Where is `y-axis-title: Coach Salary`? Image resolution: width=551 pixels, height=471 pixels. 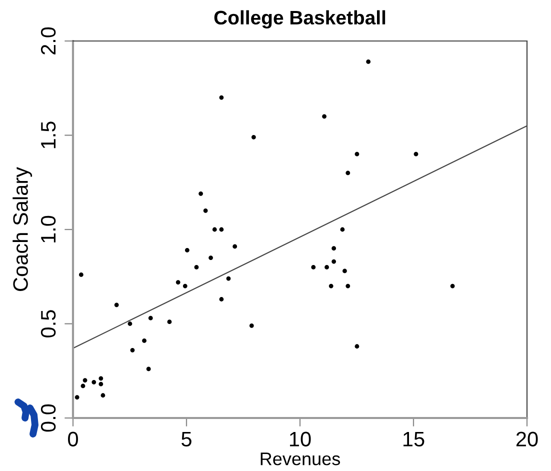 y-axis-title: Coach Salary is located at coordinates (22, 229).